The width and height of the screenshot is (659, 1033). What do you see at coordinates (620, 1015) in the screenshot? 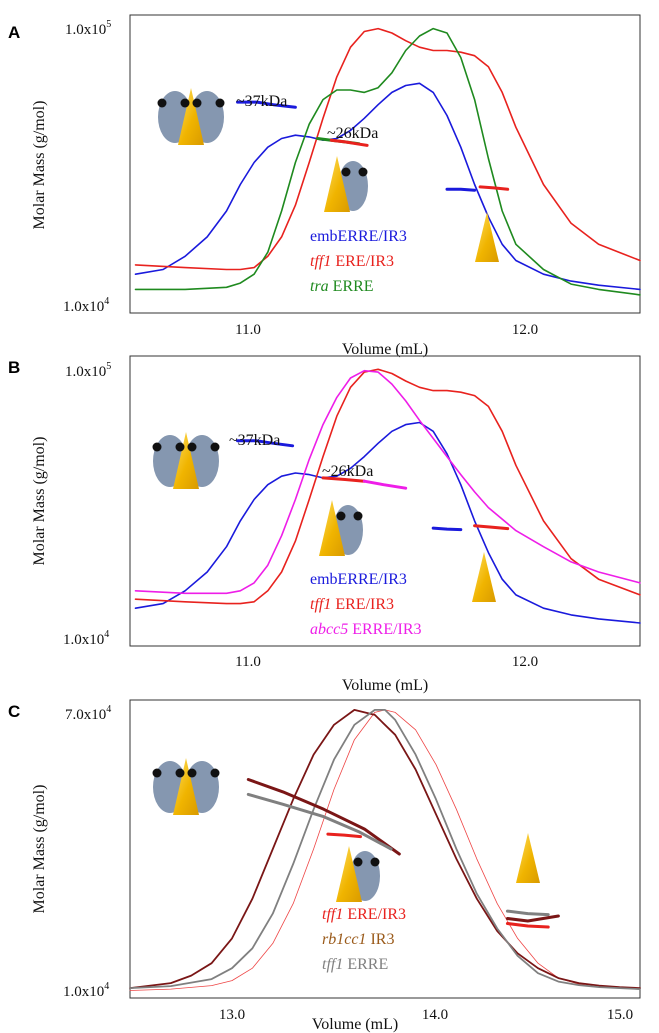
I see `xtick-c-15: 15.0` at bounding box center [620, 1015].